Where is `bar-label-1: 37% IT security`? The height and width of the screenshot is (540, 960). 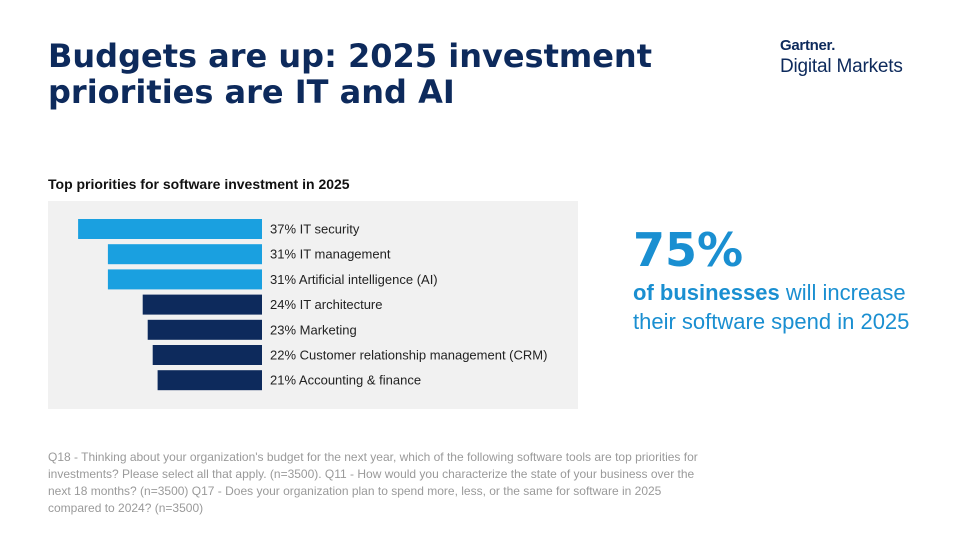 bar-label-1: 37% IT security is located at coordinates (315, 229).